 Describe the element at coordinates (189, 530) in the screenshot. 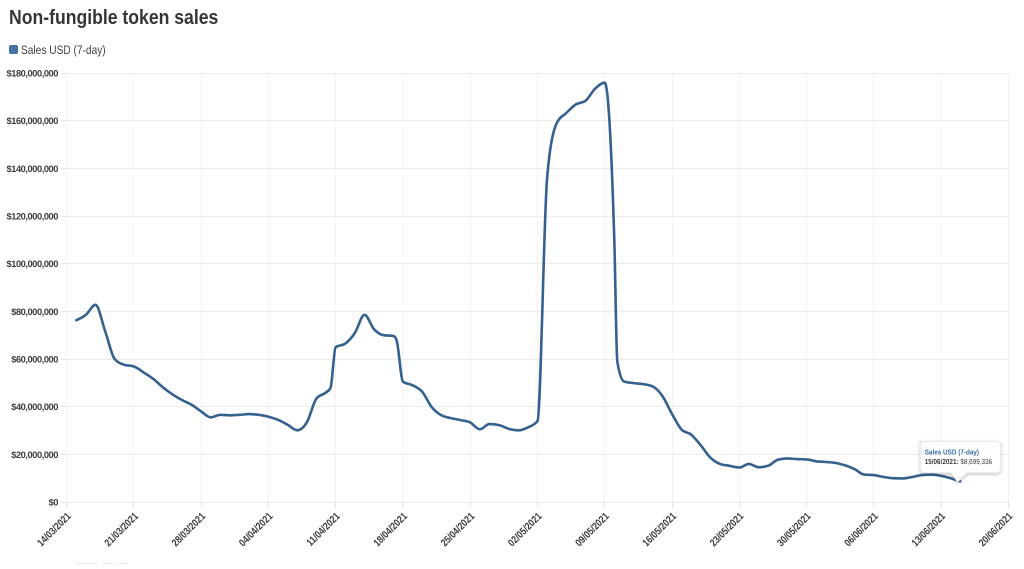

I see `svg-text: 28/03/2021` at that location.